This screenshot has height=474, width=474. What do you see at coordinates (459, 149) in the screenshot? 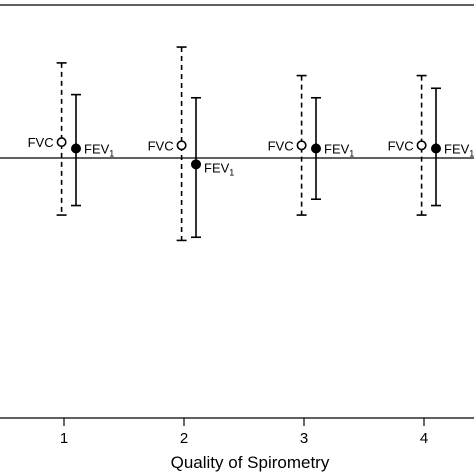
I see `fev1-label-4: FEV1` at bounding box center [459, 149].